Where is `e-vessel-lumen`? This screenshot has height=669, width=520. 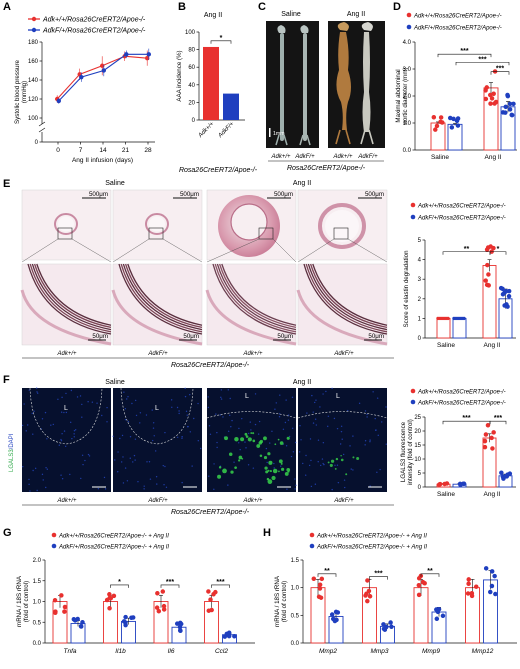
e-vessel-lumen is located at coordinates (66, 224).